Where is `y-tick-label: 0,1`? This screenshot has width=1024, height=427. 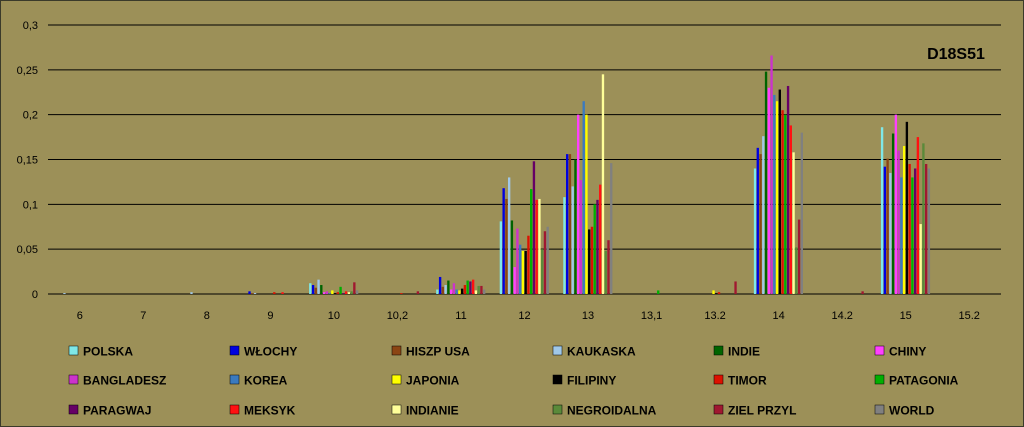 y-tick-label: 0,1 is located at coordinates (30, 205).